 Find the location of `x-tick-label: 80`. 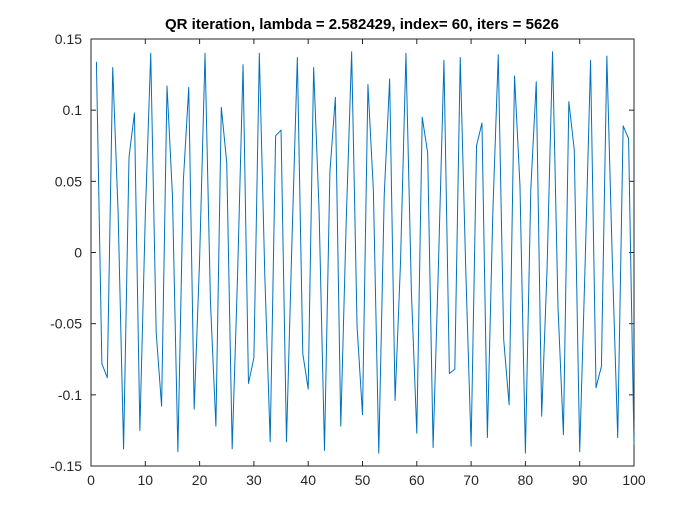

x-tick-label: 80 is located at coordinates (526, 480).